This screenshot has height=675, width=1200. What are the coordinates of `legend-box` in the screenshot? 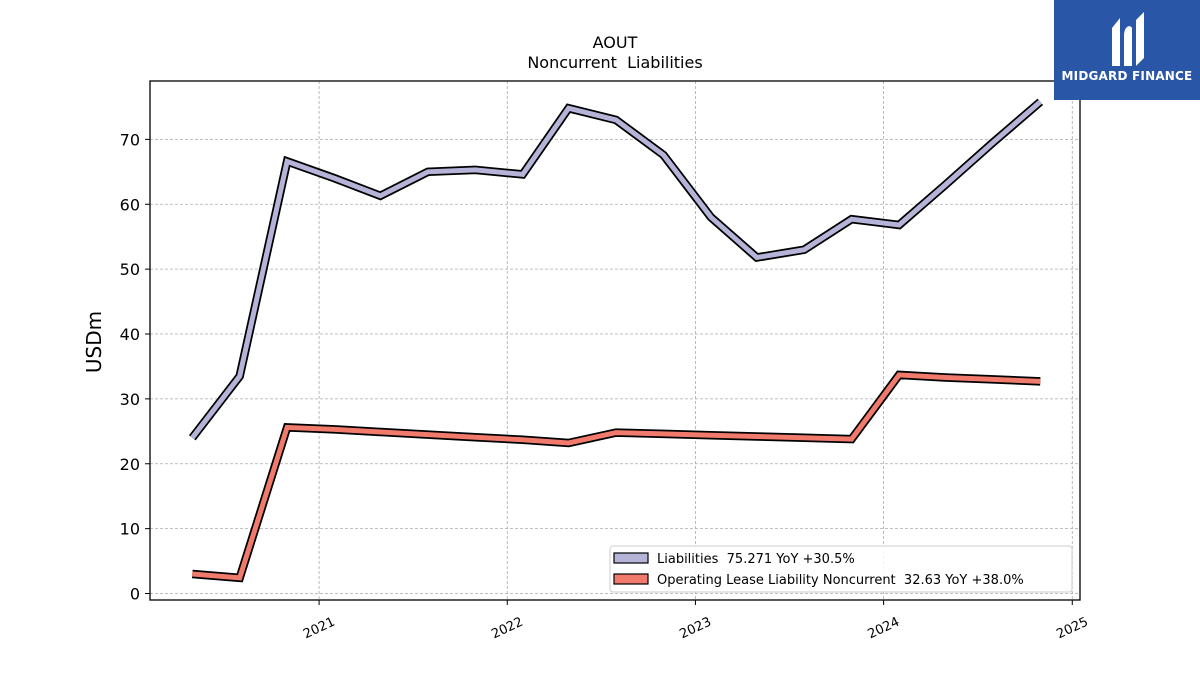 It's located at (841, 569).